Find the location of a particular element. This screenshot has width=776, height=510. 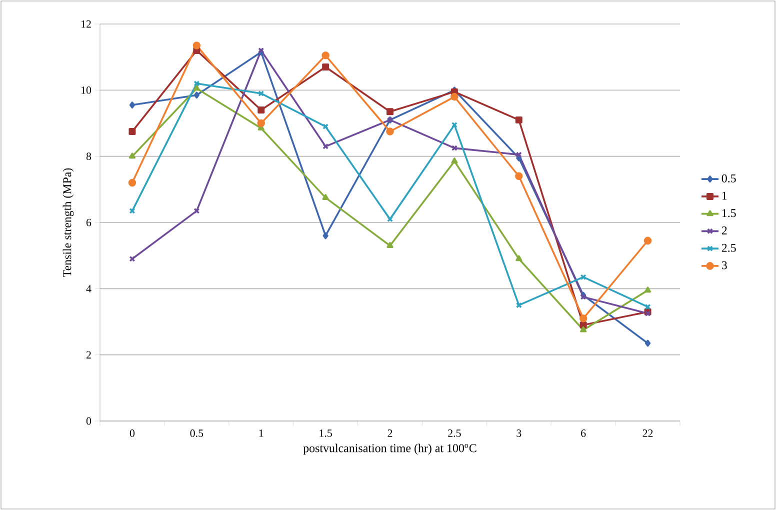

x-tick-label: 6 is located at coordinates (583, 433).